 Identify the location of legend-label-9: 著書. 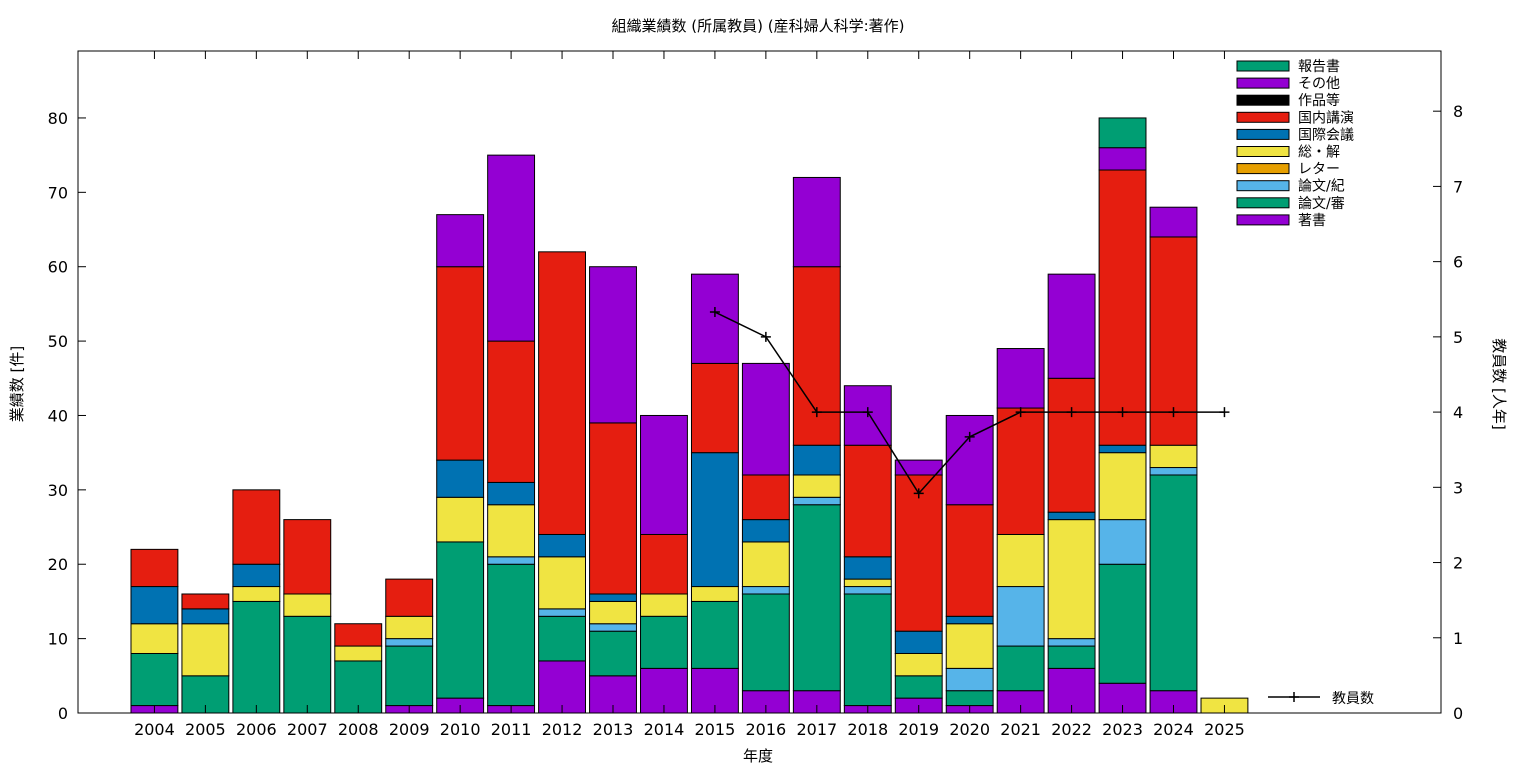
(1312, 221).